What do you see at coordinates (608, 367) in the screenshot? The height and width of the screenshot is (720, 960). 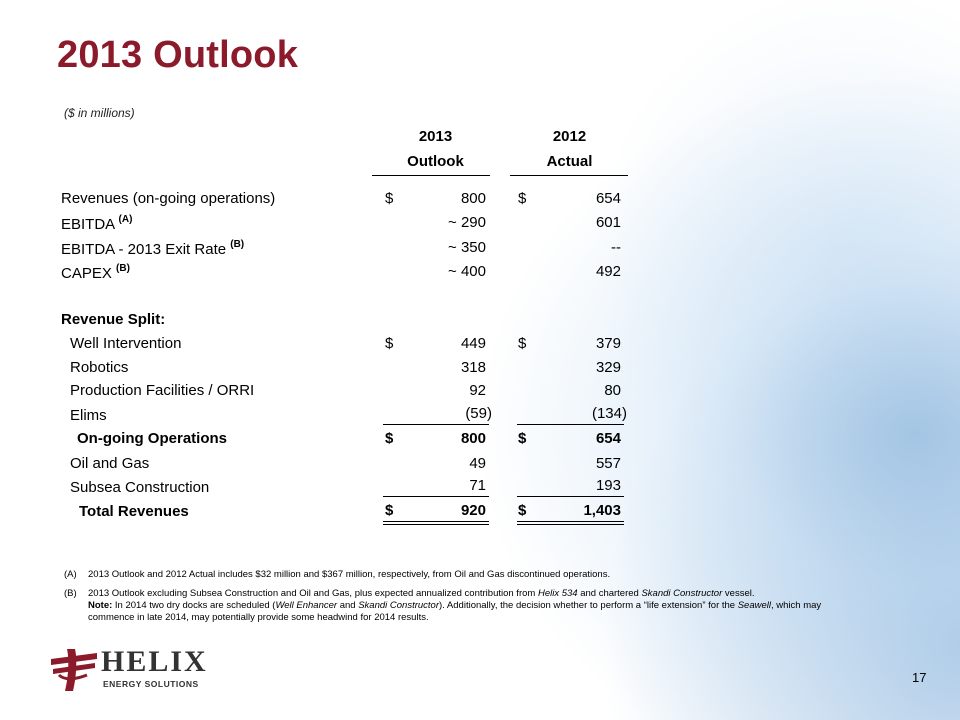 I see `value-2012: 329` at bounding box center [608, 367].